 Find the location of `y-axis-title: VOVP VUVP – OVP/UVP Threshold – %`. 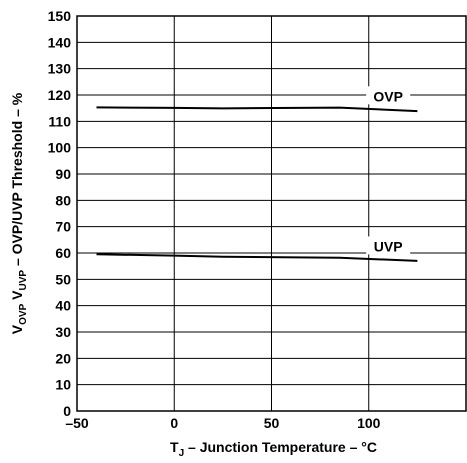

y-axis-title: VOVP VUVP – OVP/UVP Threshold – % is located at coordinates (19, 213).